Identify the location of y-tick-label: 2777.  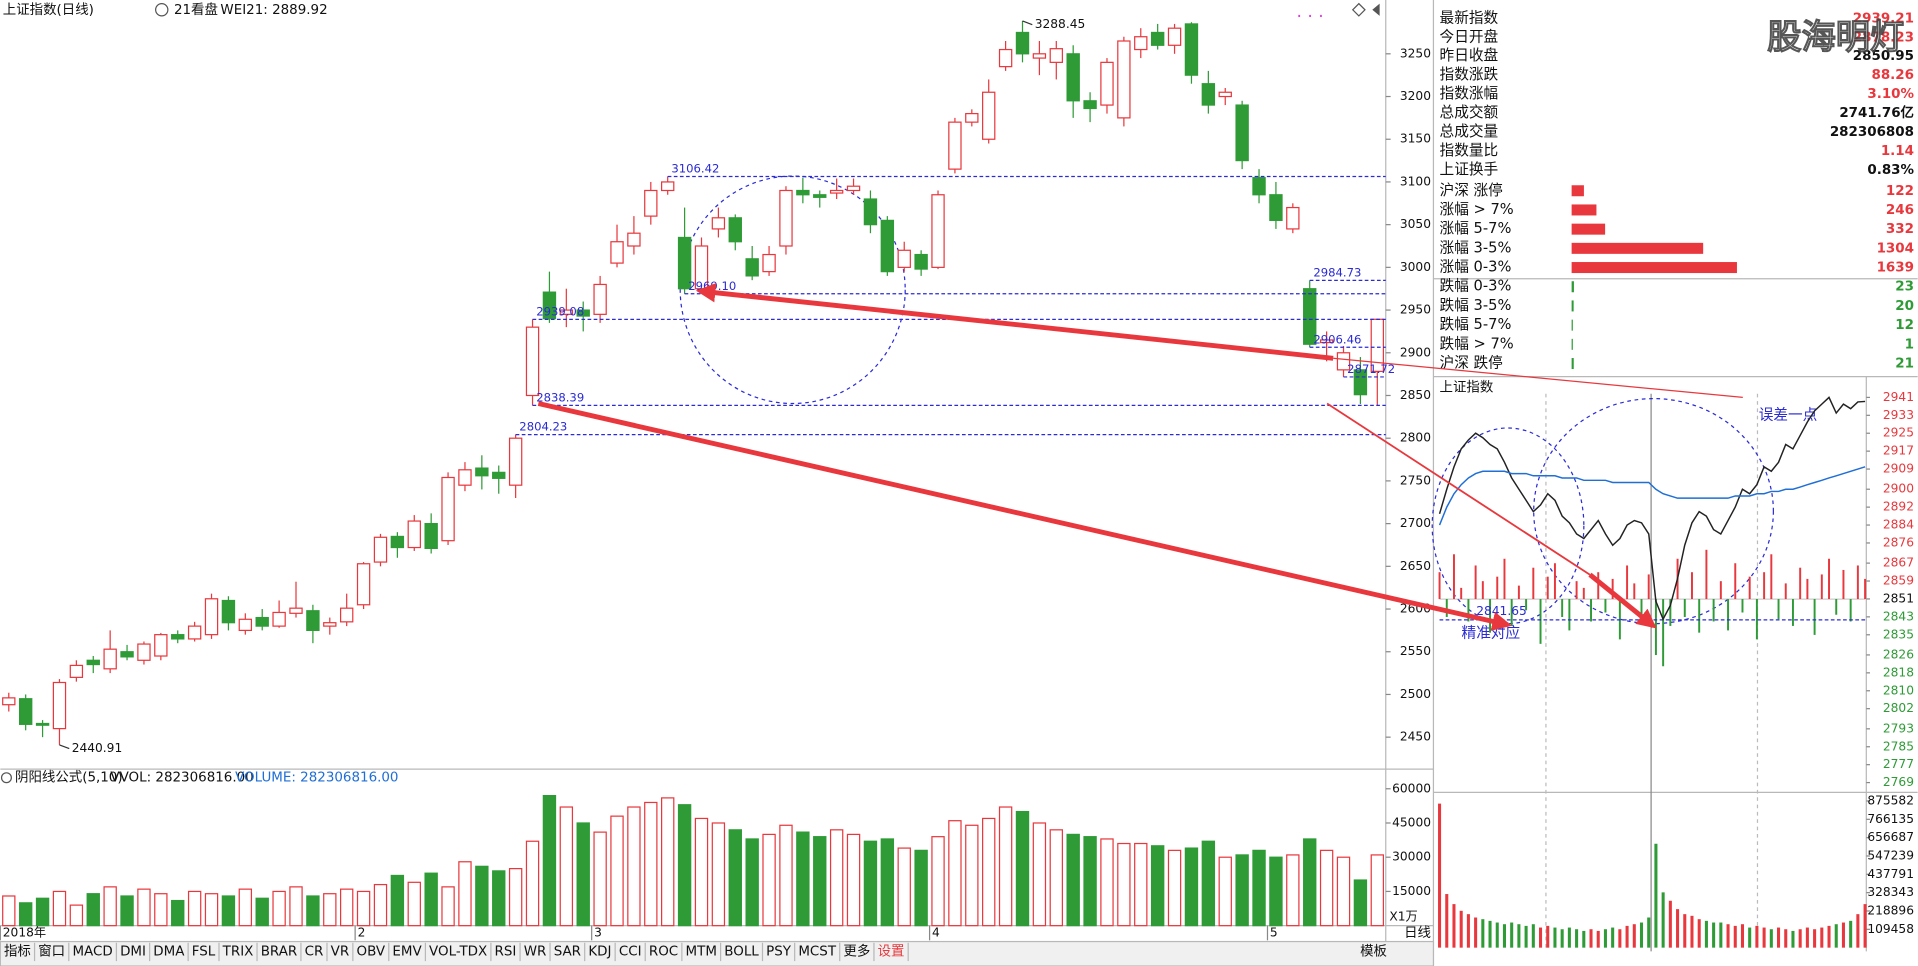
(1898, 764).